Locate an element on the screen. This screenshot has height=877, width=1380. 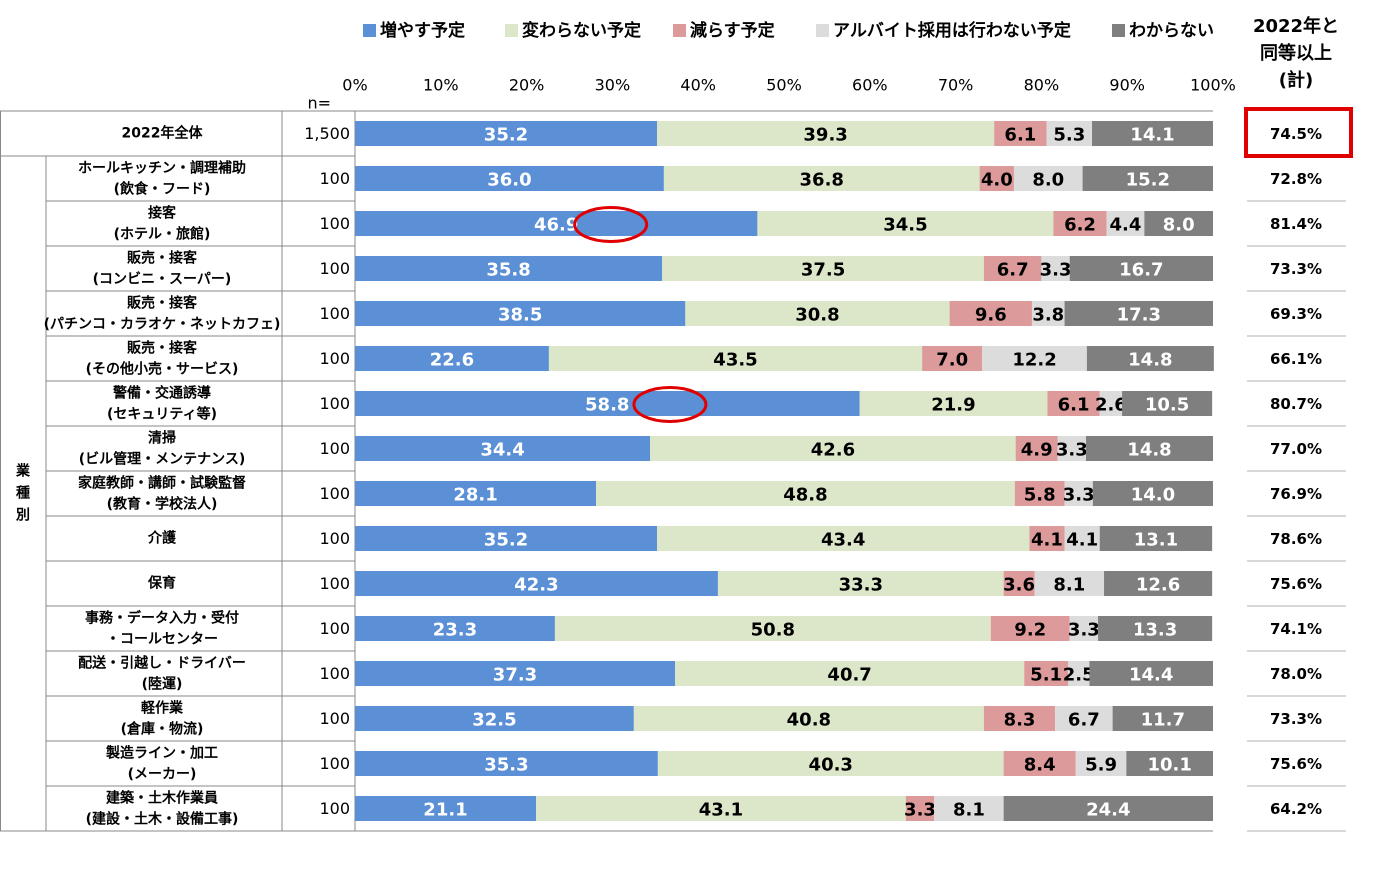
row-12-data-label-1: 37.3 is located at coordinates (515, 675).